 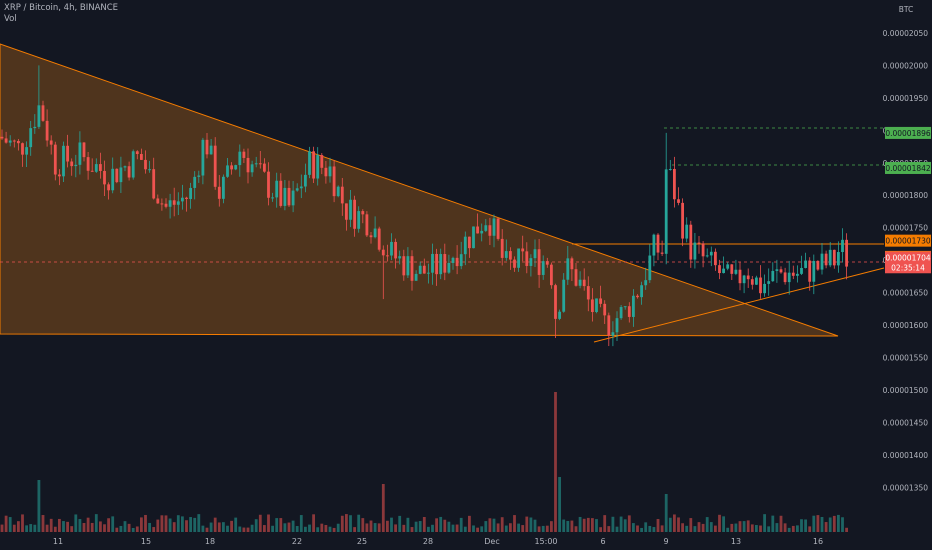 I want to click on symbol-title: XRP / Bitcoin, 4h, BINANCE, so click(x=61, y=8).